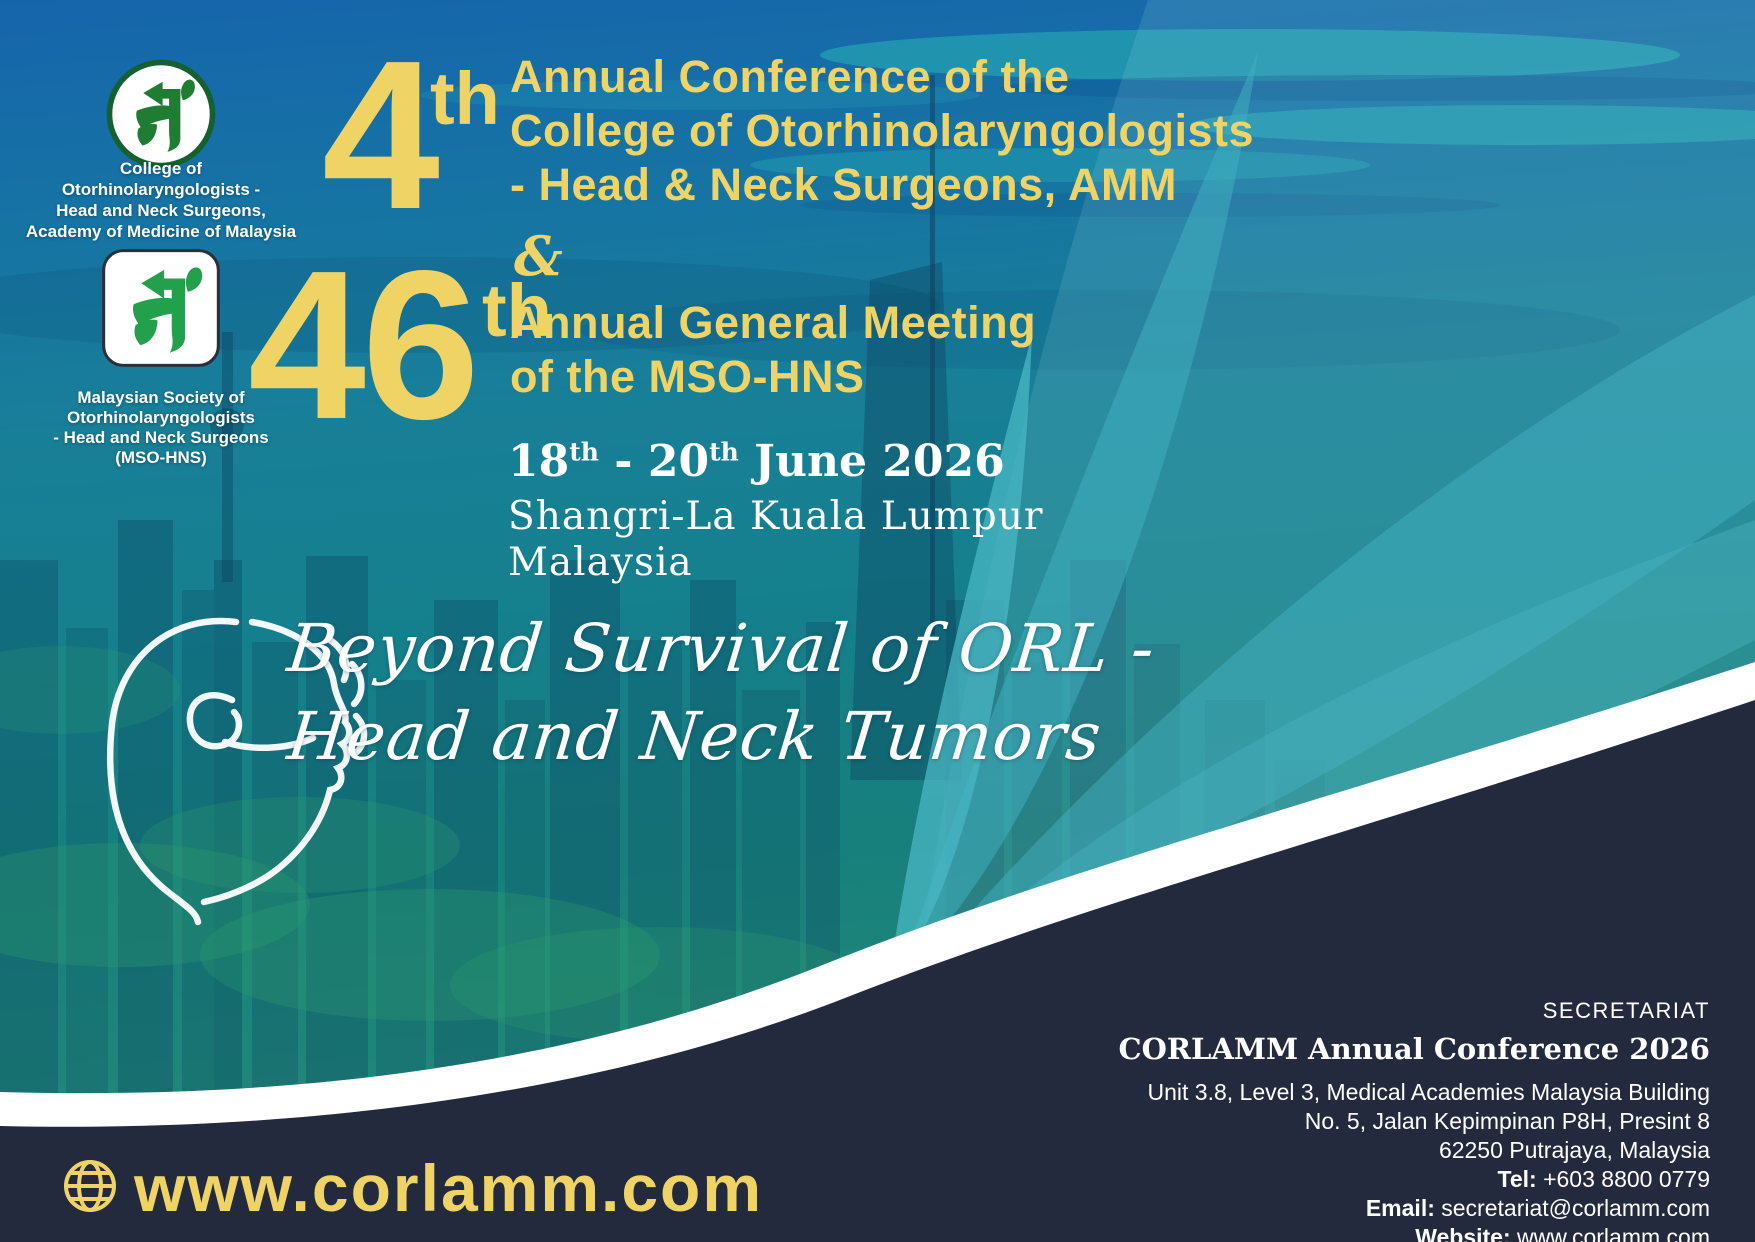 This screenshot has width=1755, height=1242. I want to click on secretariat-email: Email: secretariat@corlamm.com, so click(1537, 1208).